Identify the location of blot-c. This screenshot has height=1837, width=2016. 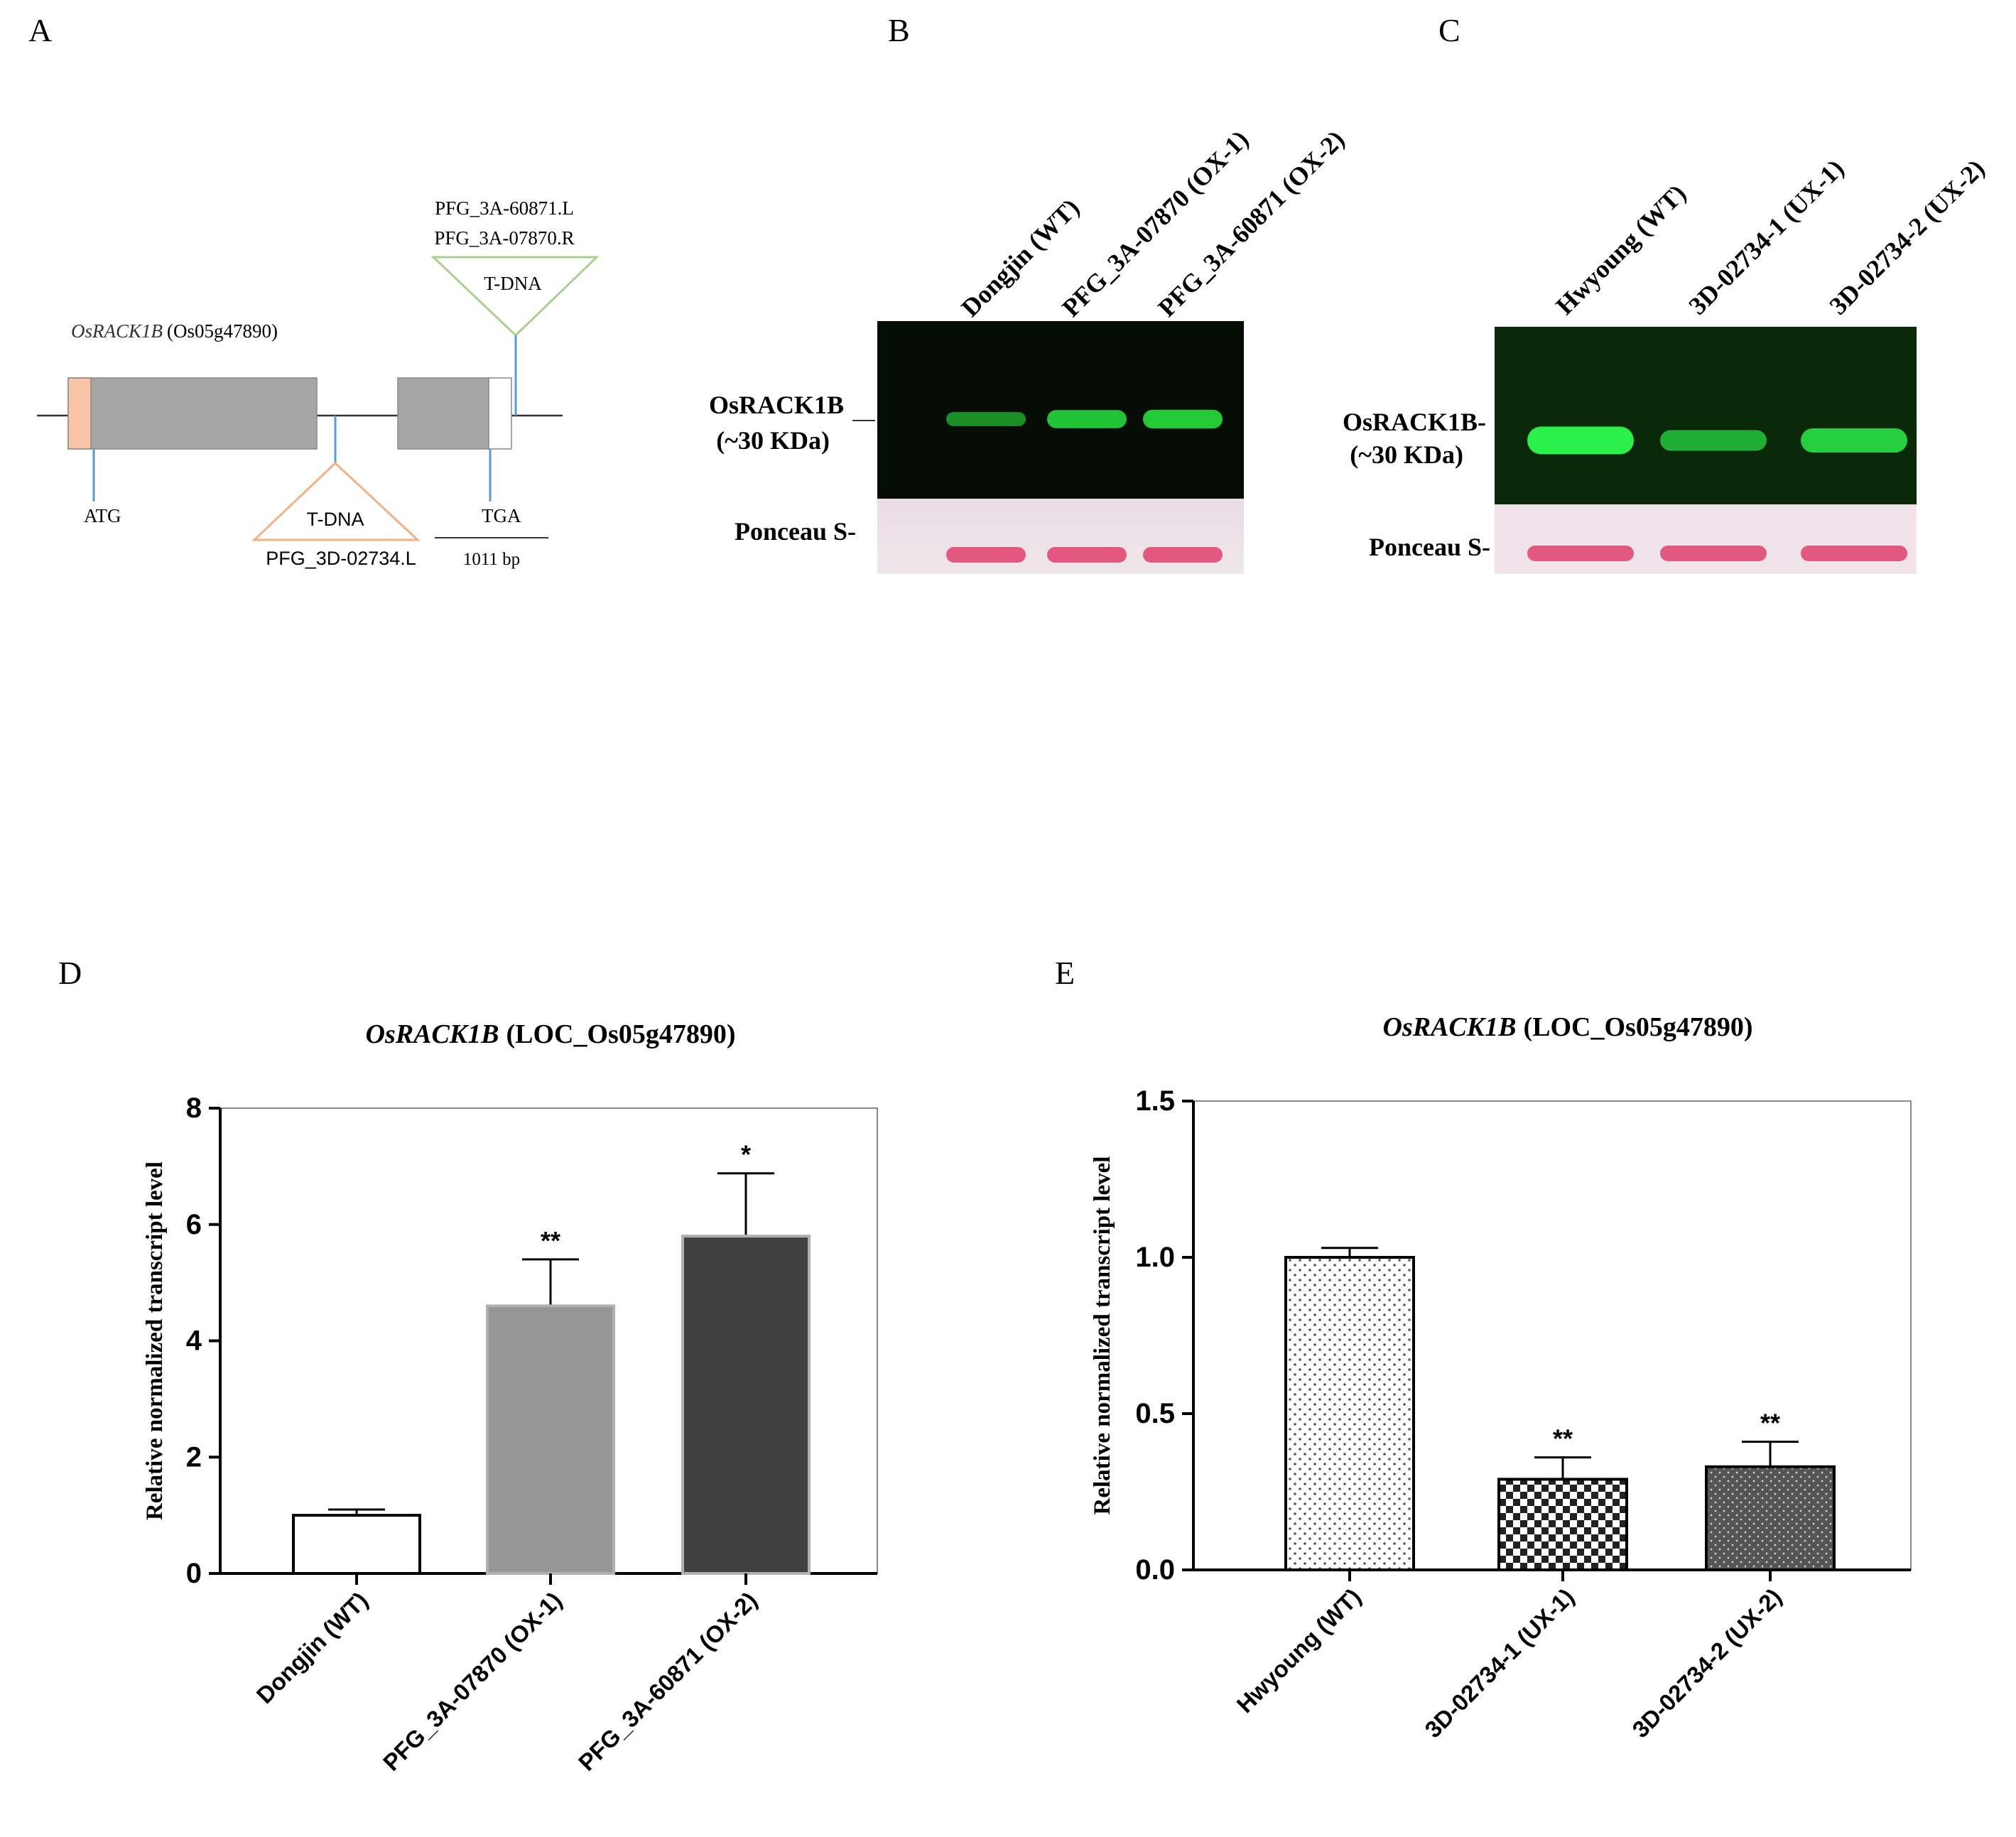
(1706, 415).